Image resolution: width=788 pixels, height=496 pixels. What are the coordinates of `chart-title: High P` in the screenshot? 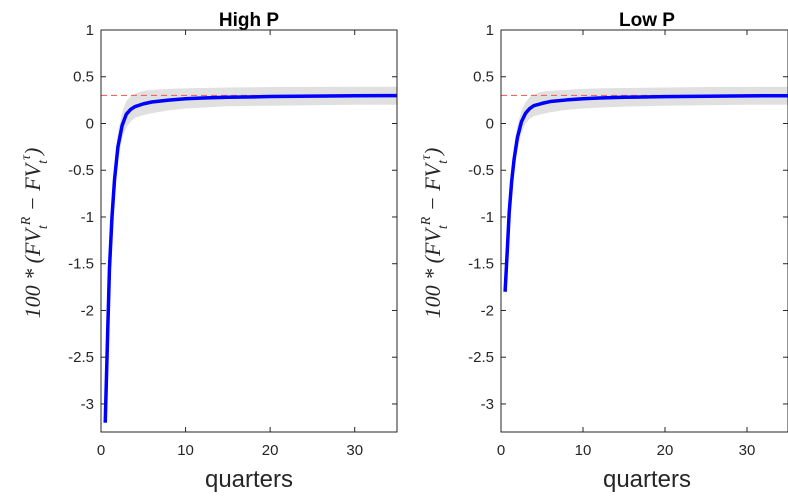 It's located at (249, 20).